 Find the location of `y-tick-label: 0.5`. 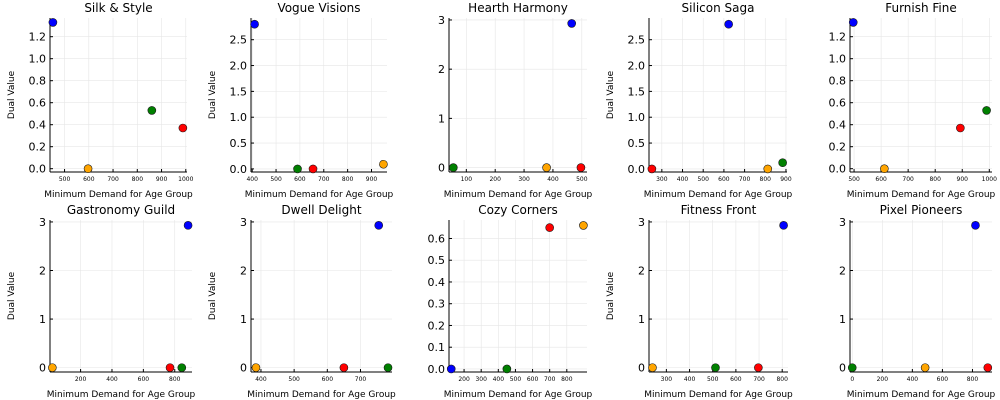

y-tick-label: 0.5 is located at coordinates (437, 260).